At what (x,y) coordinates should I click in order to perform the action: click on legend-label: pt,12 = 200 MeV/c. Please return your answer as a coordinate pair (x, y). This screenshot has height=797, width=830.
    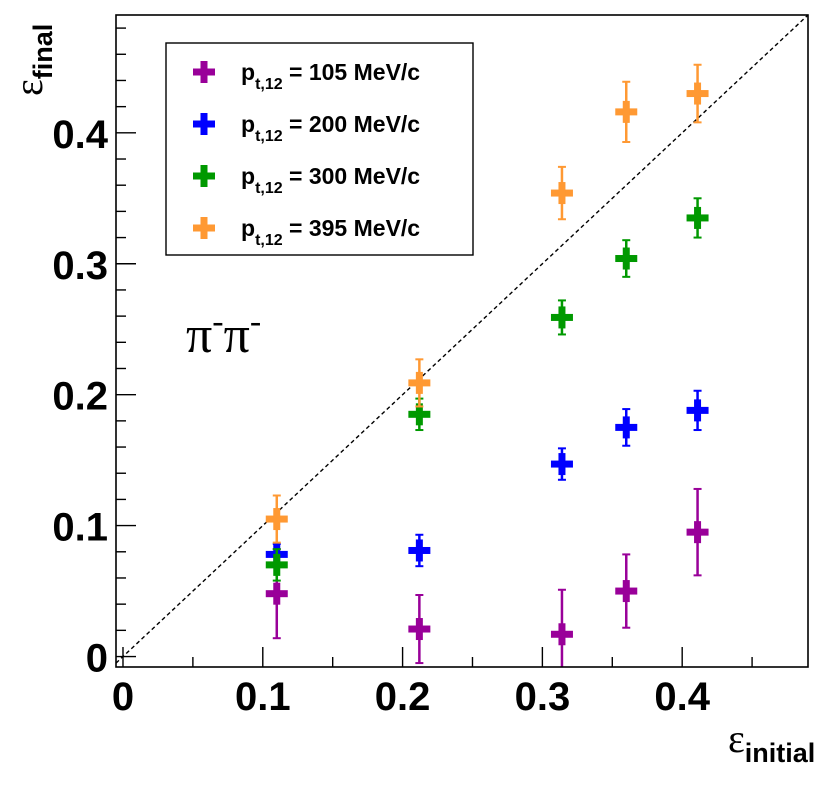
    Looking at the image, I should click on (330, 128).